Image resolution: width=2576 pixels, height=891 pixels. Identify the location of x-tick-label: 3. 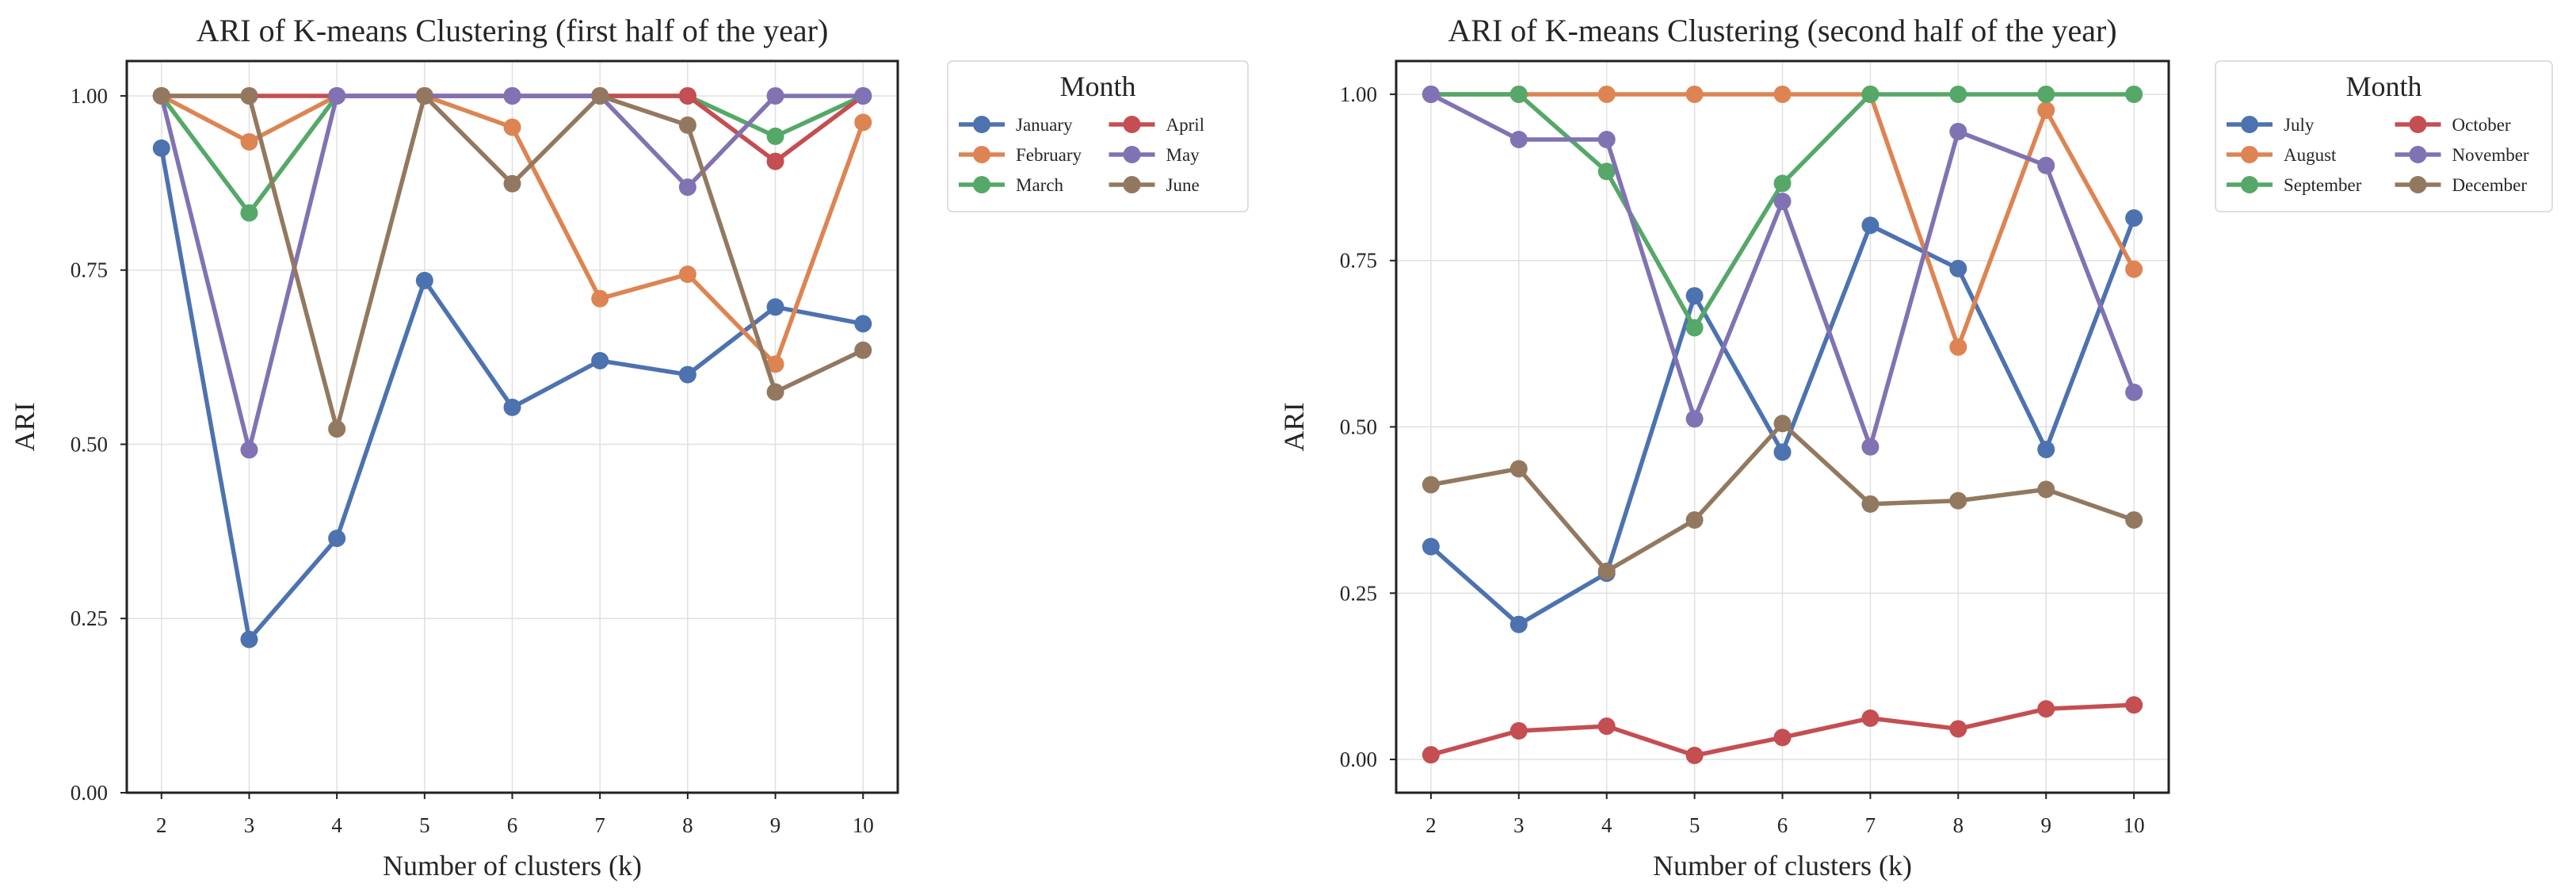
(1519, 825).